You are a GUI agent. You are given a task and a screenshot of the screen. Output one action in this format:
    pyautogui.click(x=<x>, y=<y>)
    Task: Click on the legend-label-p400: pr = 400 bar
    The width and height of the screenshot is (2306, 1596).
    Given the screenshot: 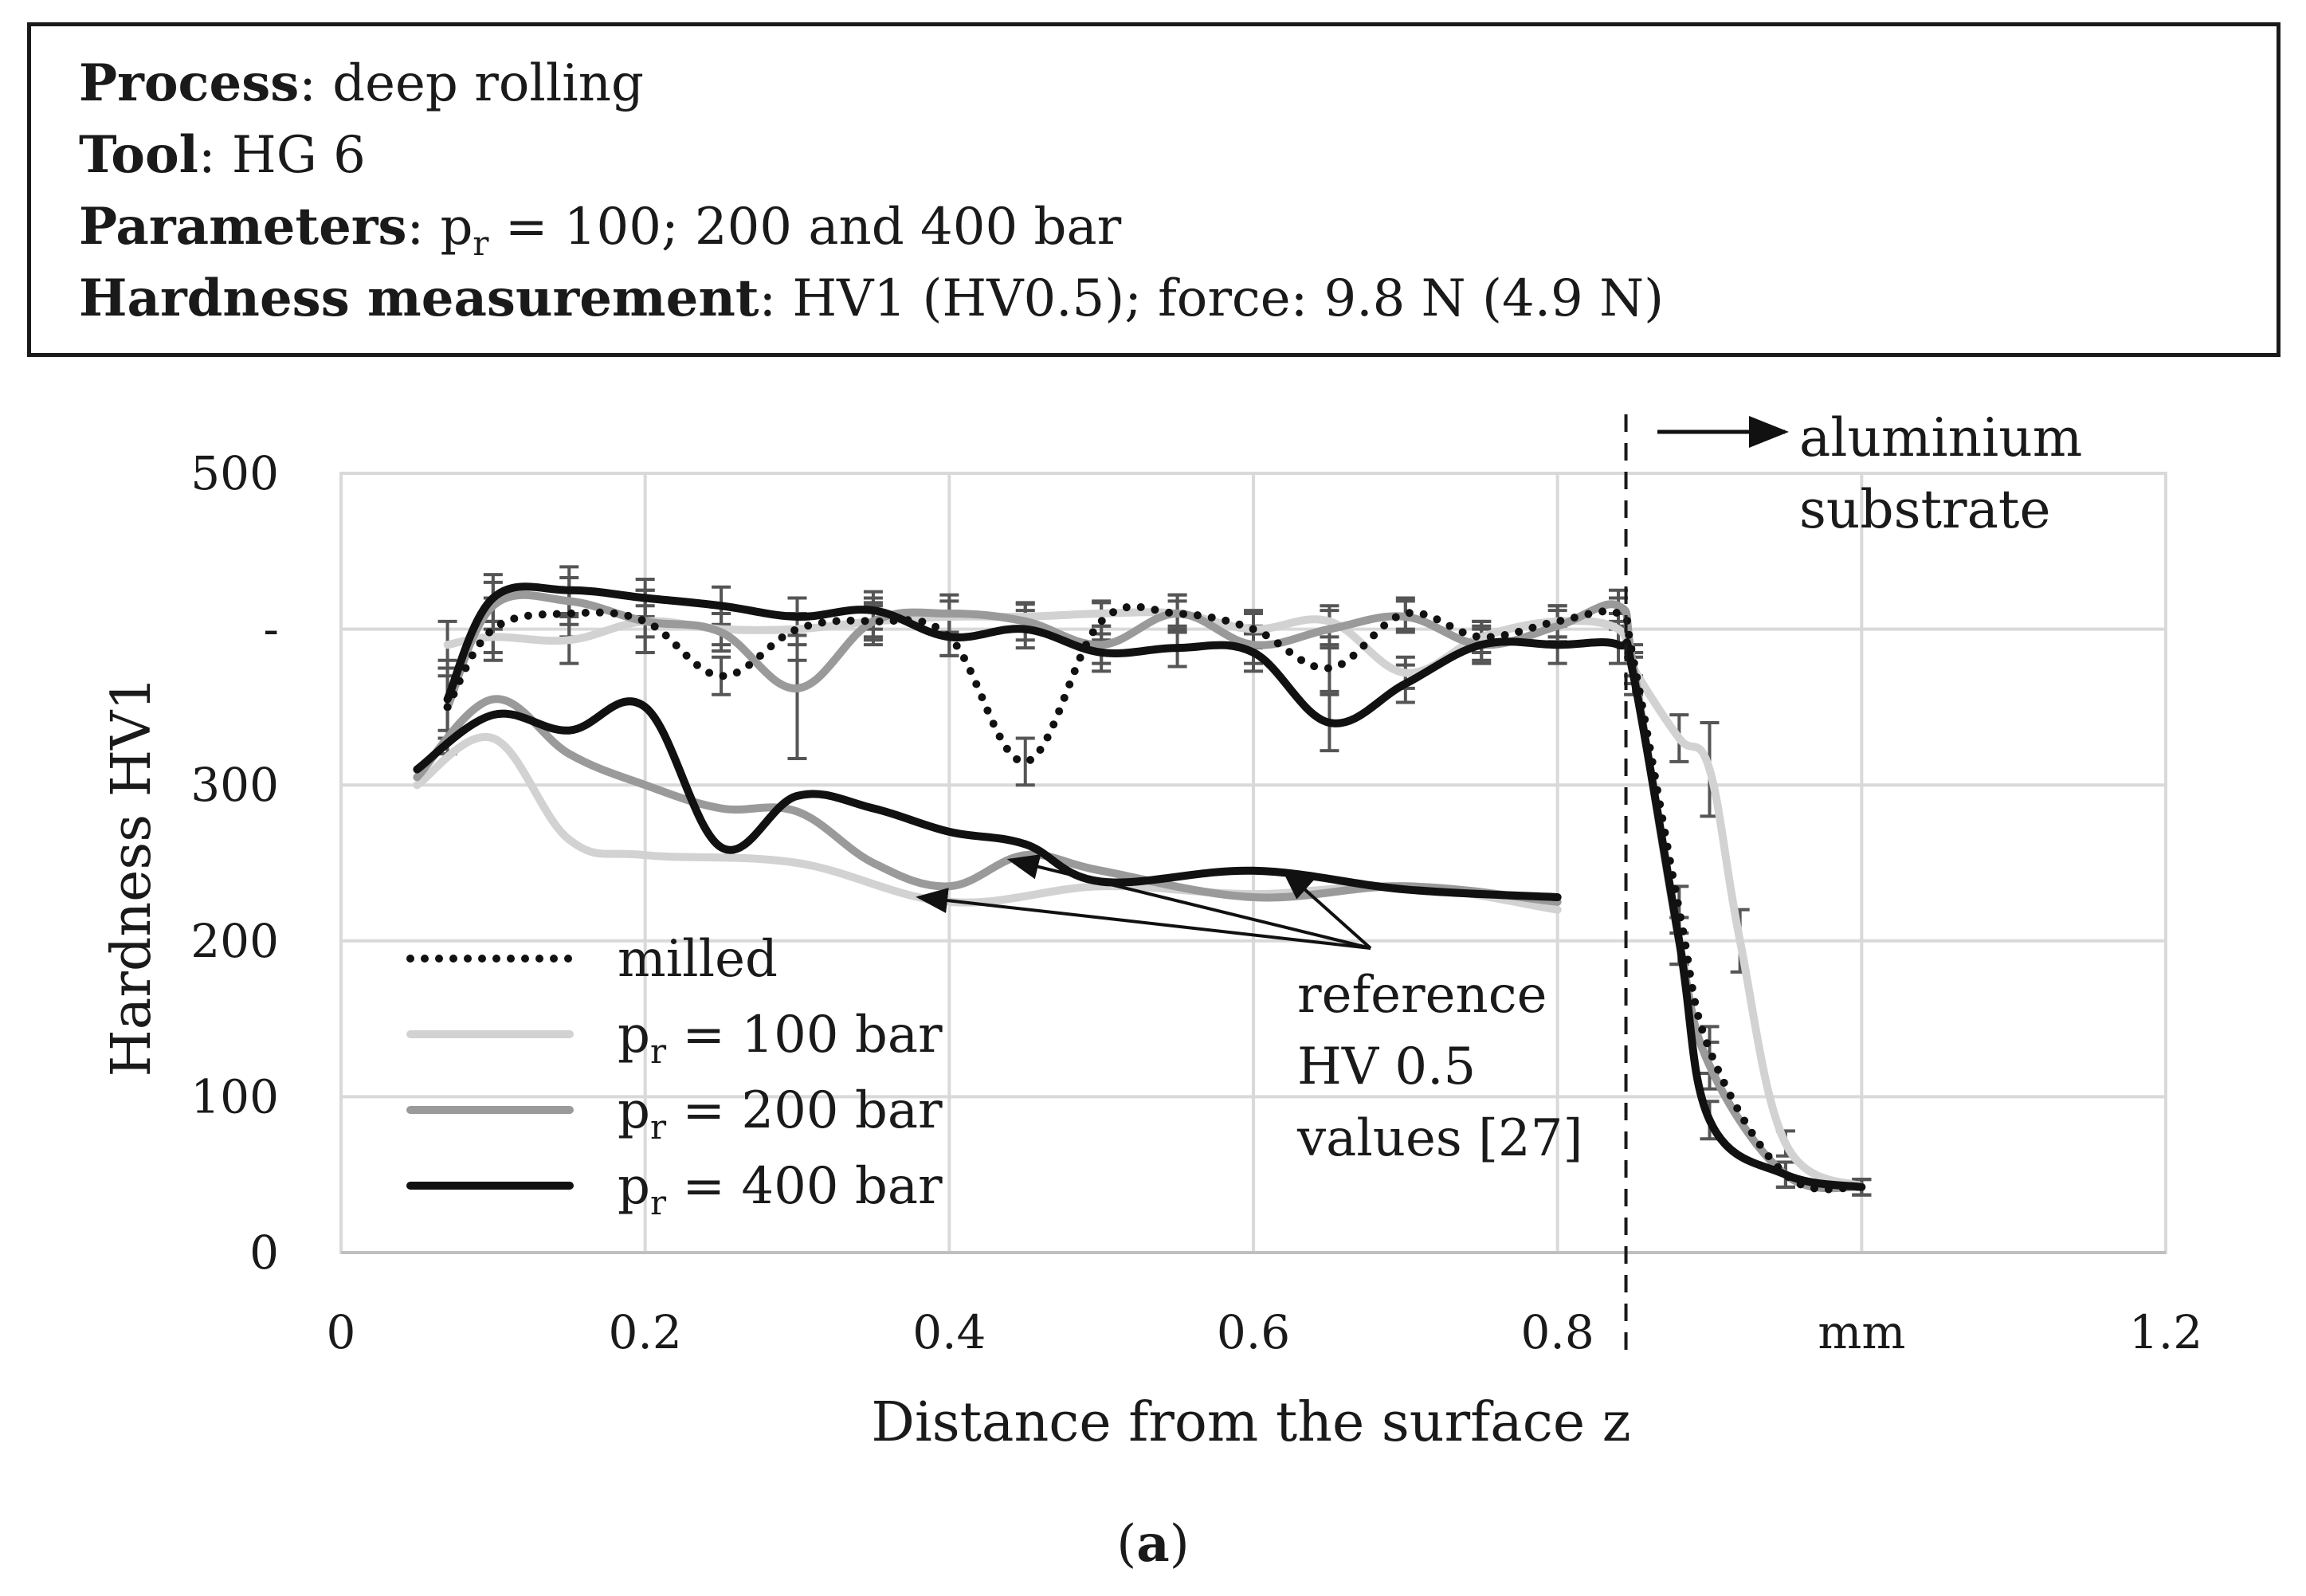 What is the action you would take?
    pyautogui.click(x=780, y=1190)
    